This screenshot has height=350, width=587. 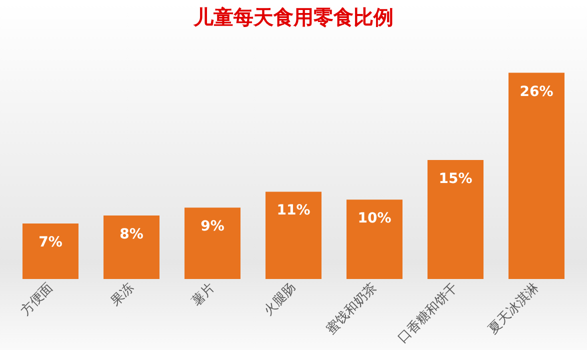 What do you see at coordinates (537, 92) in the screenshot?
I see `data-label: 26%` at bounding box center [537, 92].